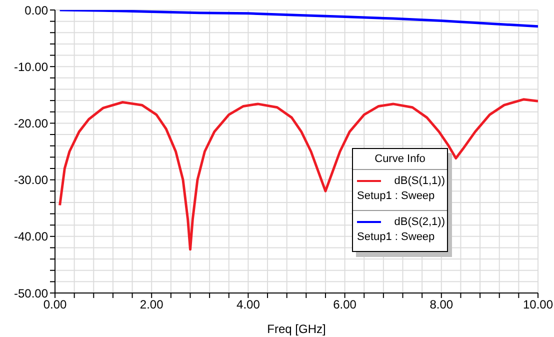 Image resolution: width=554 pixels, height=337 pixels. What do you see at coordinates (538, 305) in the screenshot?
I see `x-tick-label: 10.00` at bounding box center [538, 305].